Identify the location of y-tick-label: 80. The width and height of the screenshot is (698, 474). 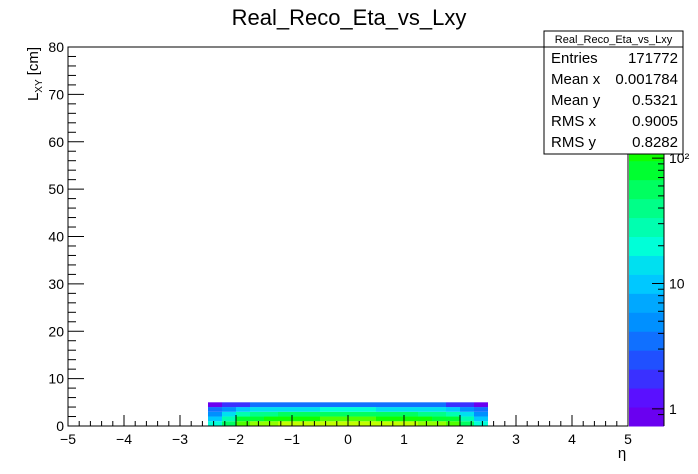
(56, 47).